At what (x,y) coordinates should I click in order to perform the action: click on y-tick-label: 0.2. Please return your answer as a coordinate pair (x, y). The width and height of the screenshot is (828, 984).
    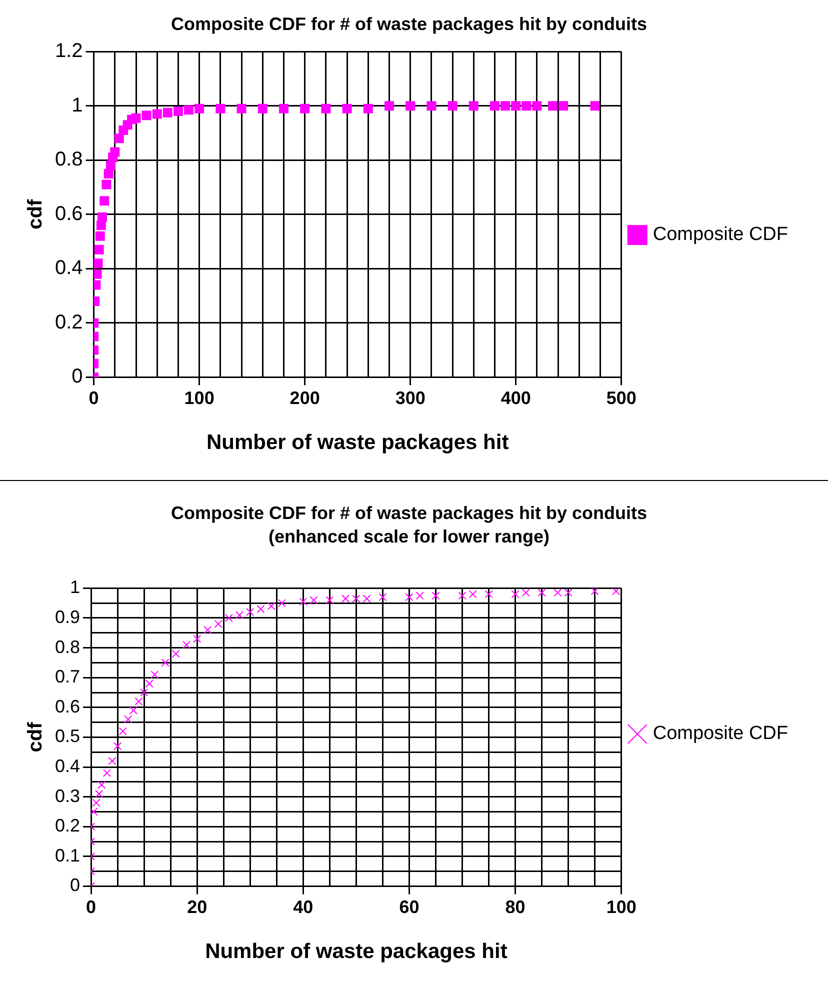
    Looking at the image, I should click on (68, 322).